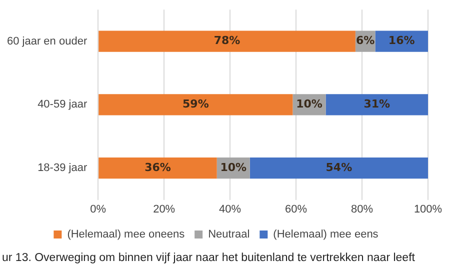 This screenshot has height=280, width=450. Describe the element at coordinates (98, 209) in the screenshot. I see `x-tick-label: 0%` at that location.